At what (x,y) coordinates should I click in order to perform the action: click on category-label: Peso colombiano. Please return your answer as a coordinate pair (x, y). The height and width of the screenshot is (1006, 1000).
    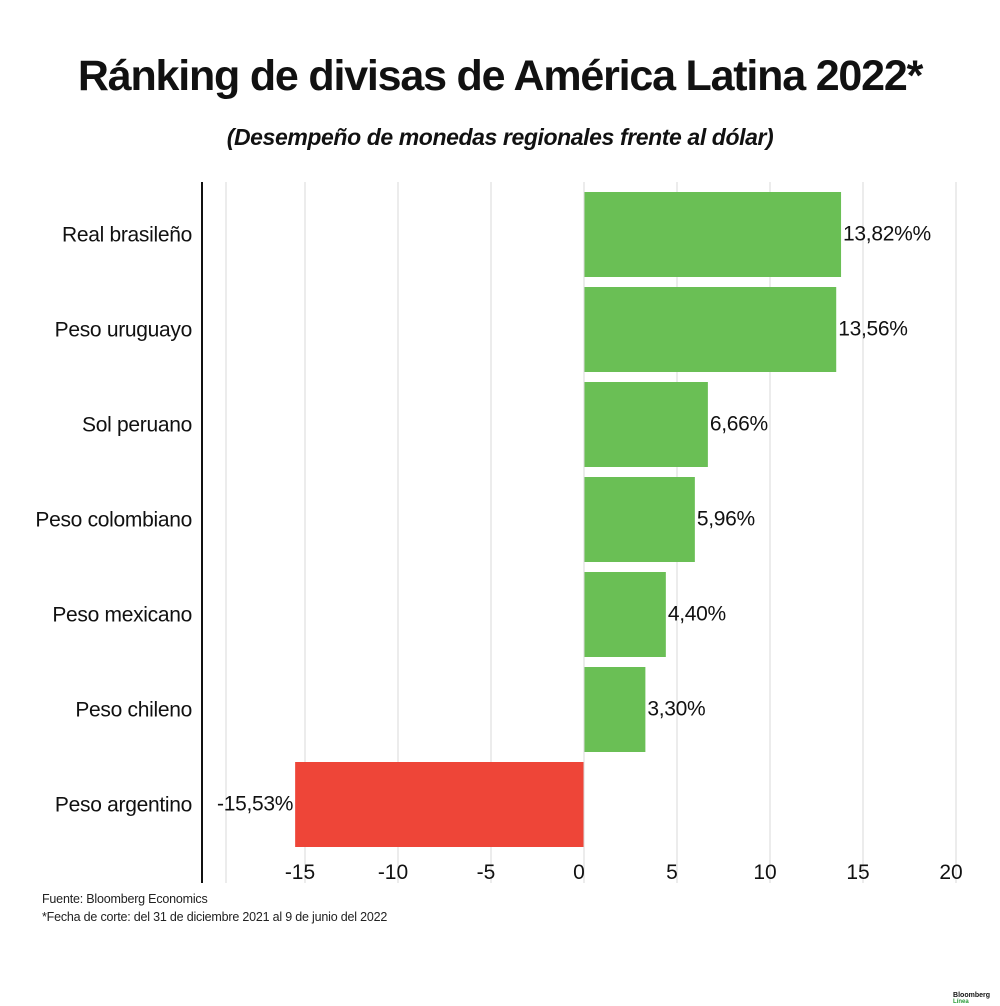
    Looking at the image, I should click on (113, 520).